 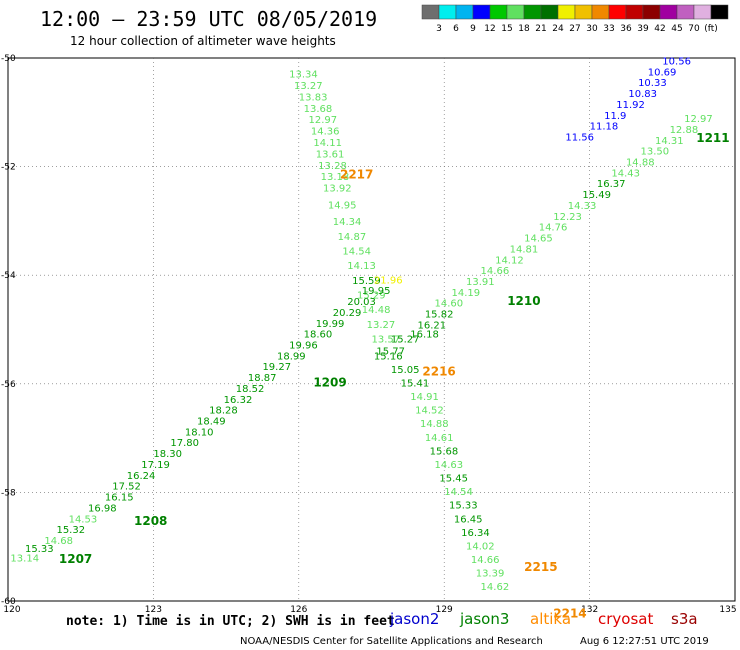 What do you see at coordinates (361, 266) in the screenshot?
I see `wave-height-value: 14.13` at bounding box center [361, 266].